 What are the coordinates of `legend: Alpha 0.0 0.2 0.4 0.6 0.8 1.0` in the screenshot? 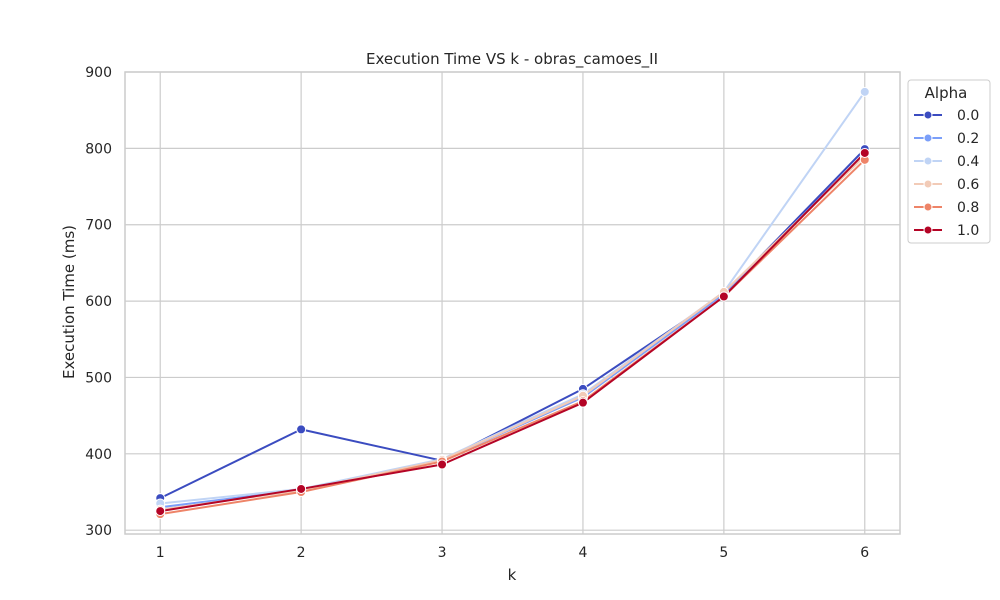 It's located at (949, 161).